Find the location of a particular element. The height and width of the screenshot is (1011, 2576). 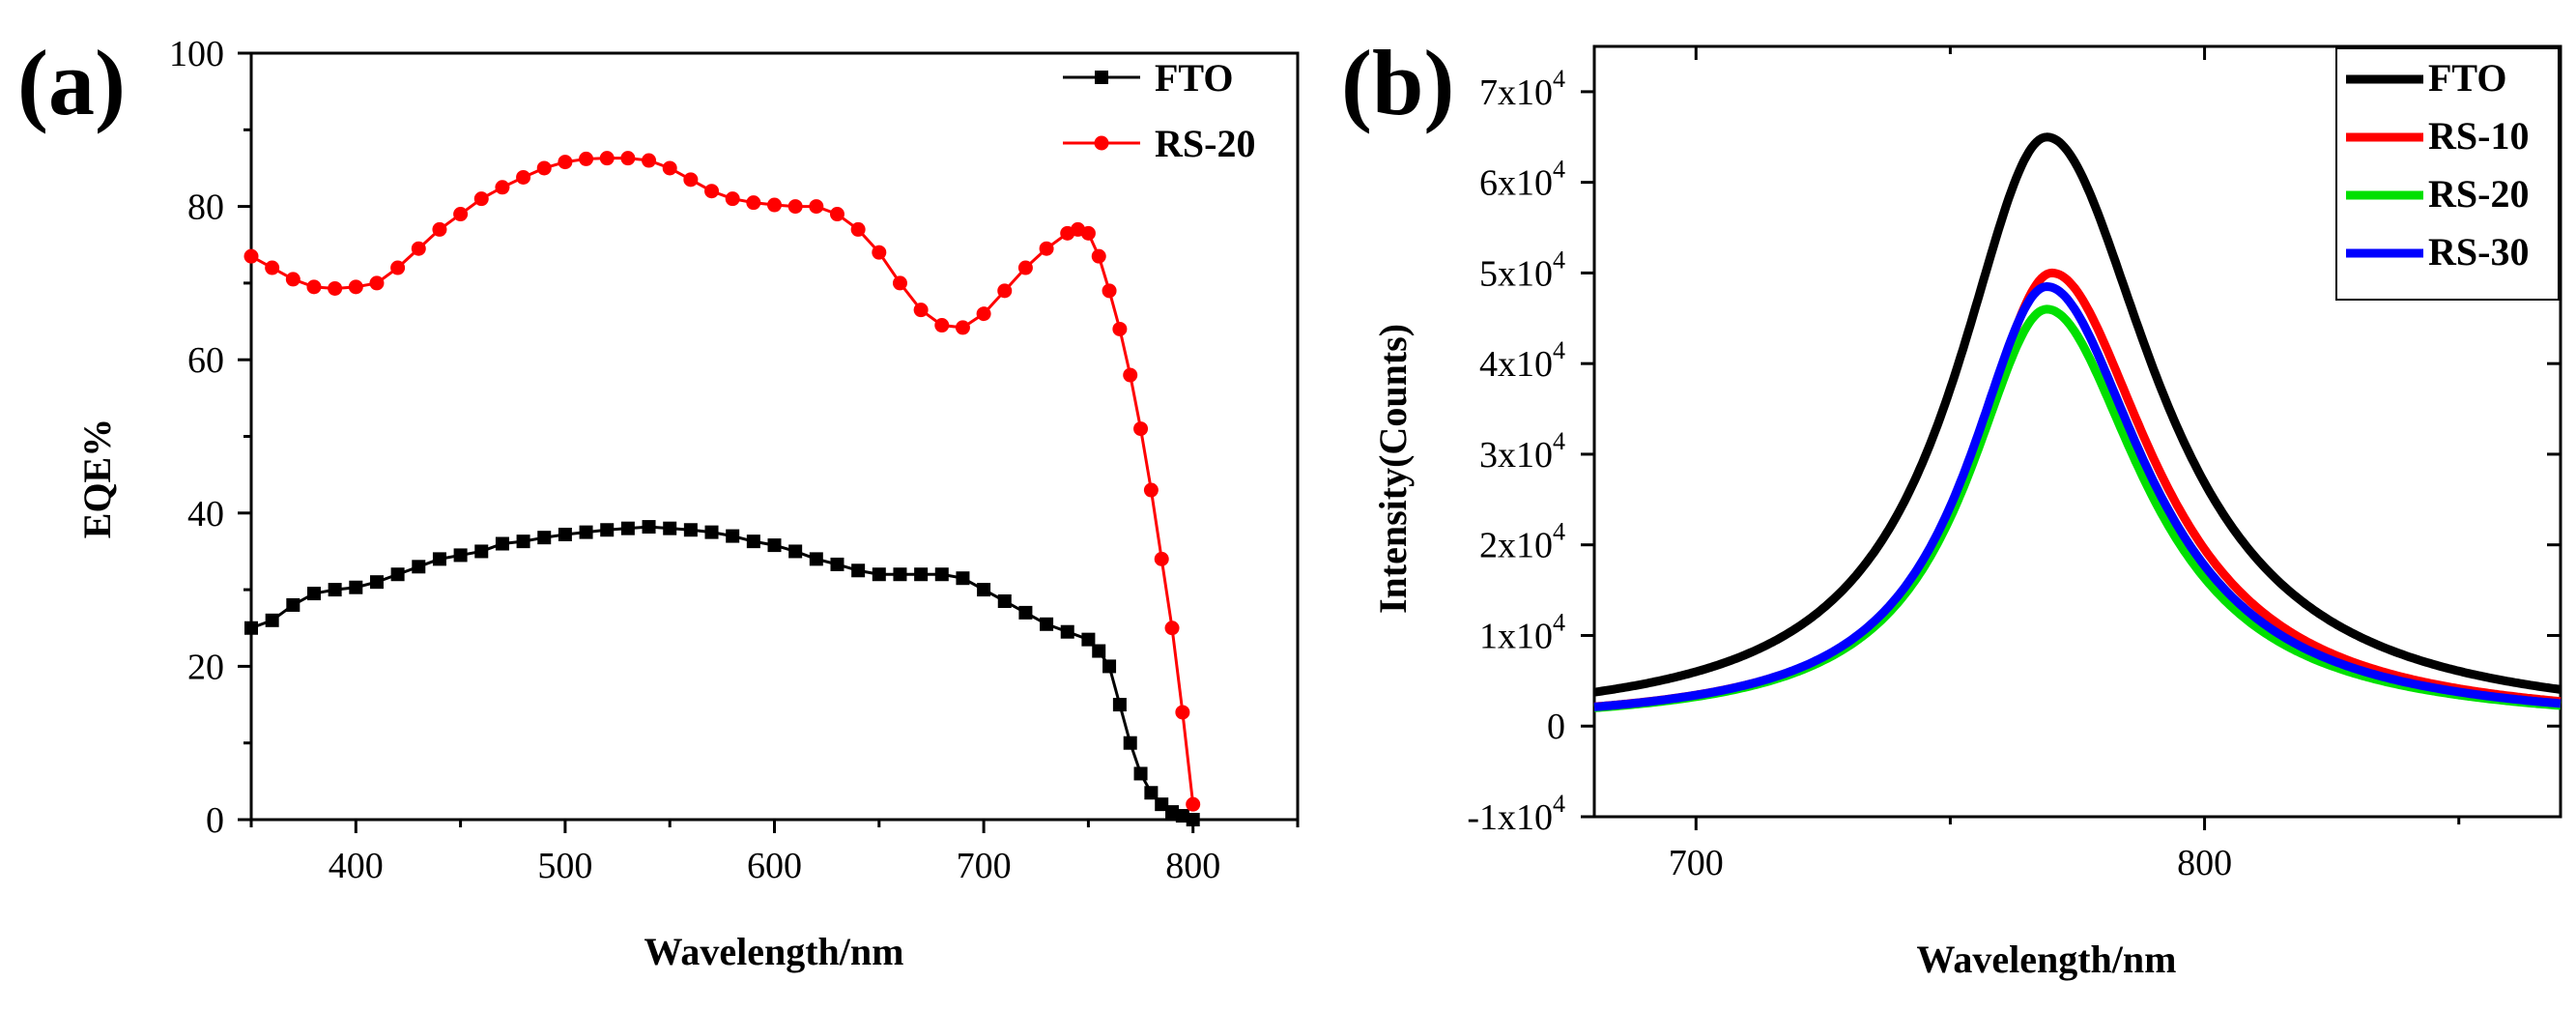

panel-a-y-tick-label: 100 is located at coordinates (197, 54).